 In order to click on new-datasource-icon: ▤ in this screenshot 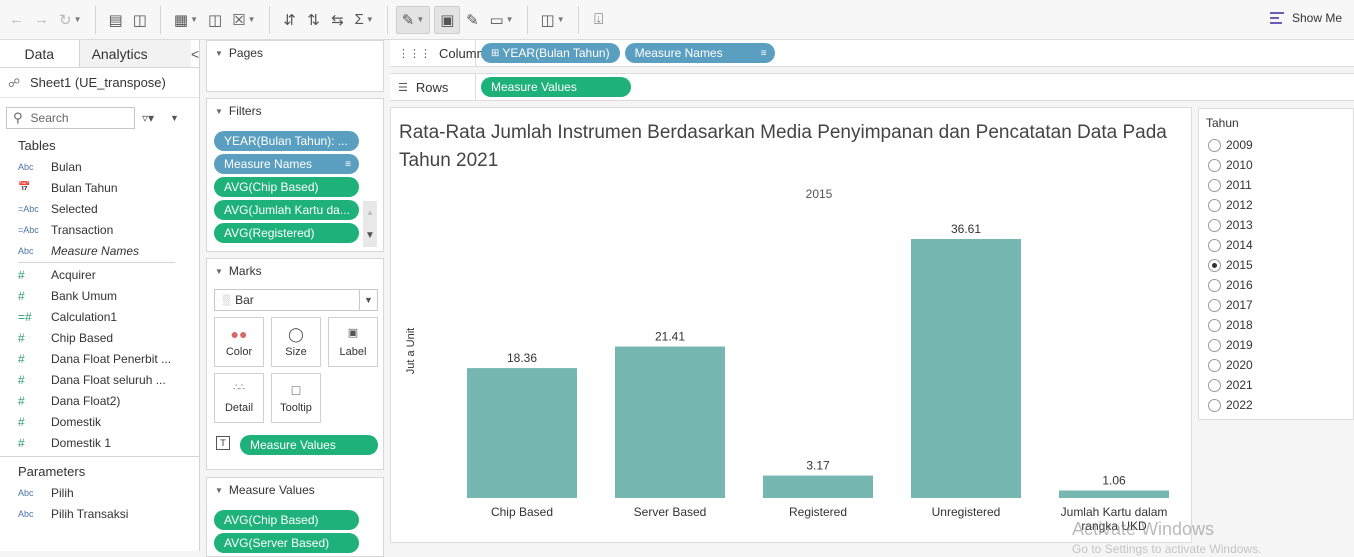, I will do `click(115, 20)`.